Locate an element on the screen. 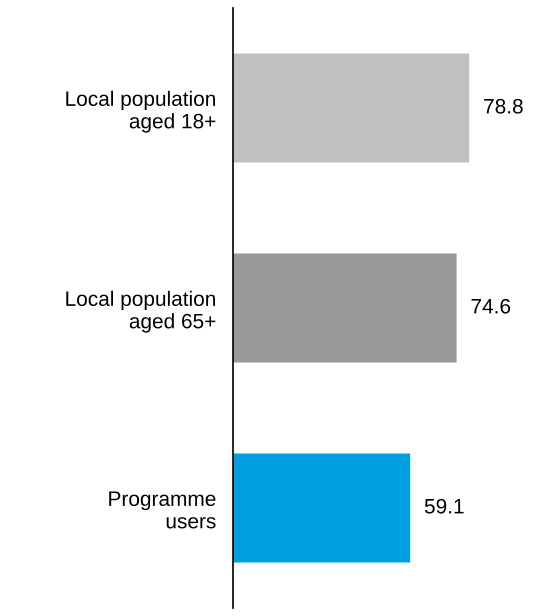  y-tick-label: Local population aged 18+ is located at coordinates (141, 111).